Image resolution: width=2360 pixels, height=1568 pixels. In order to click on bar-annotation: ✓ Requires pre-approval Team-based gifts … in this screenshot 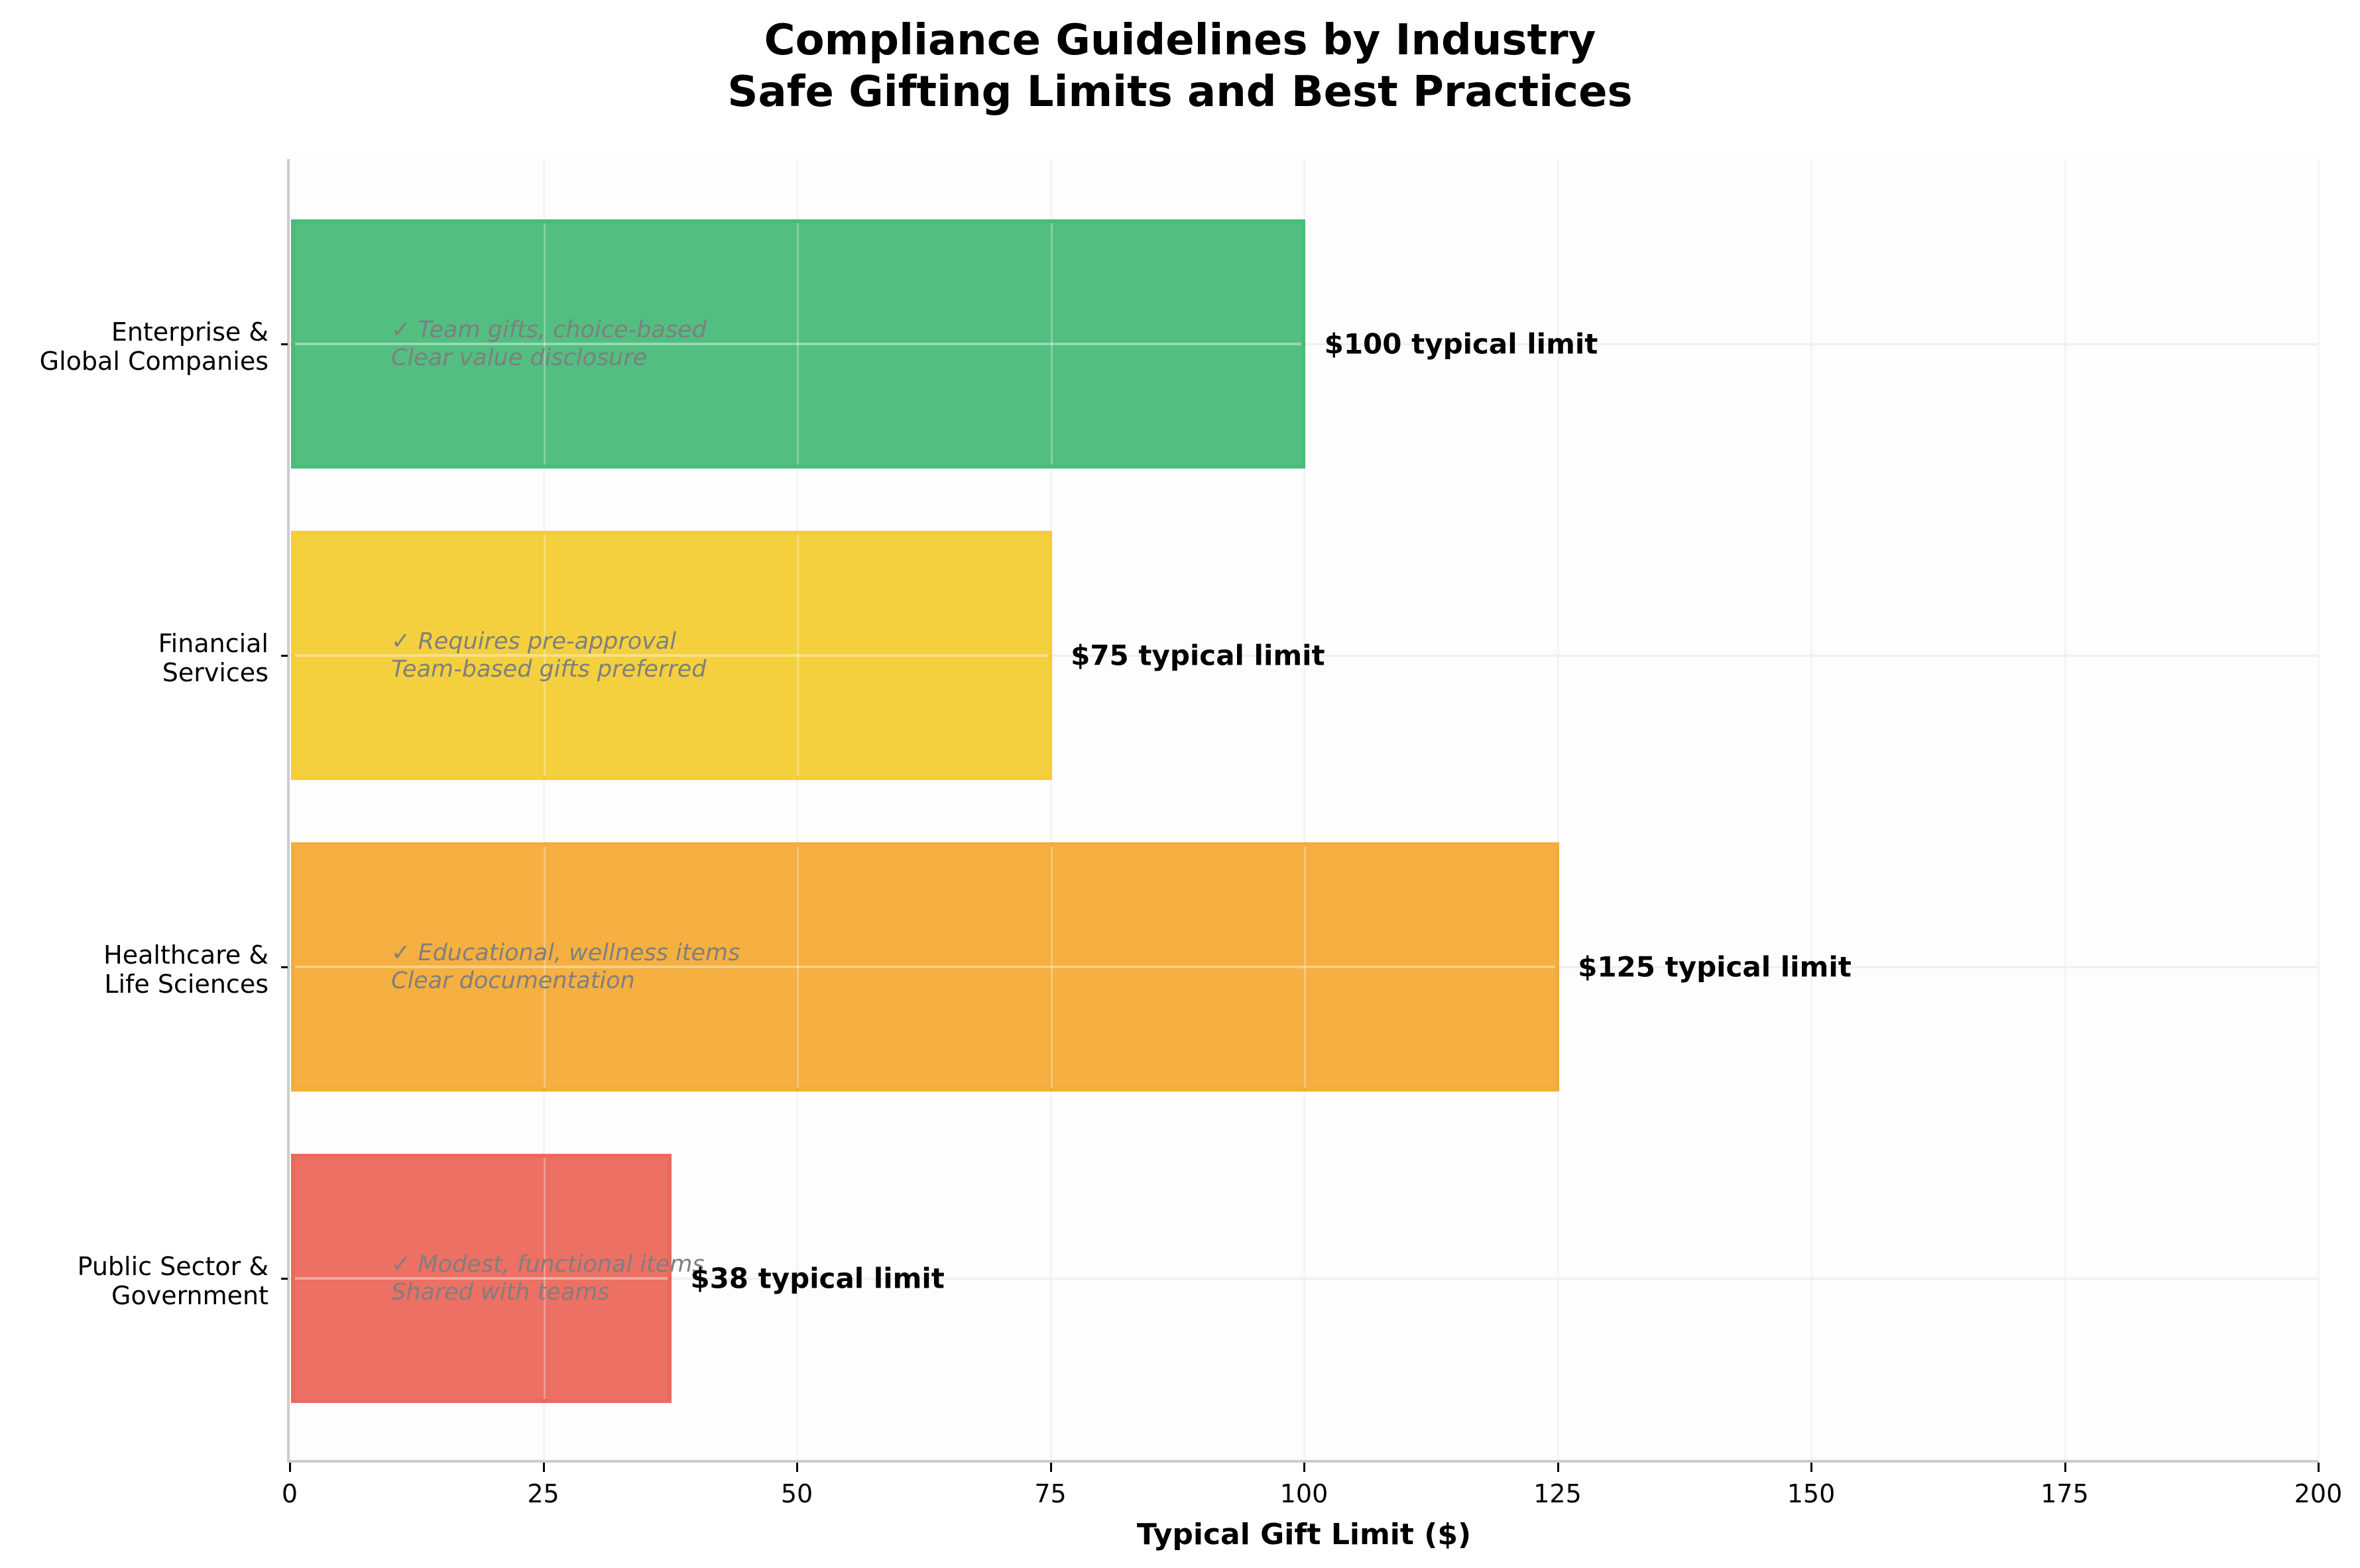, I will do `click(548, 655)`.